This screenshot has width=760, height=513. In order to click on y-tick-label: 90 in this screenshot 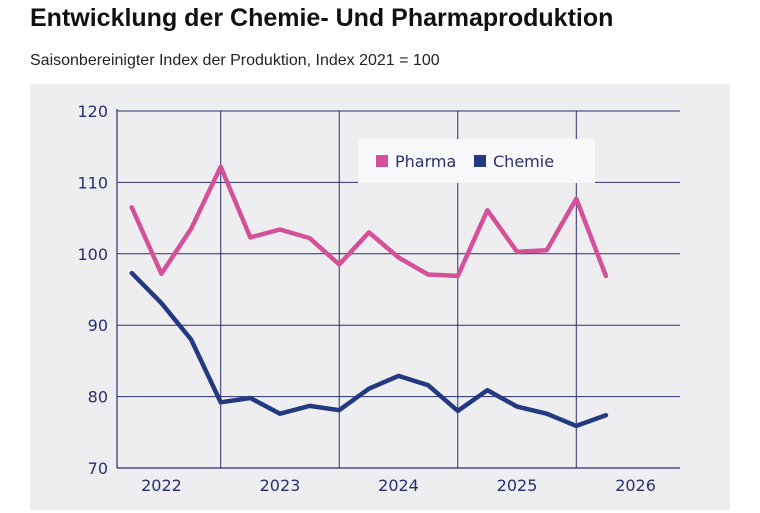, I will do `click(98, 325)`.